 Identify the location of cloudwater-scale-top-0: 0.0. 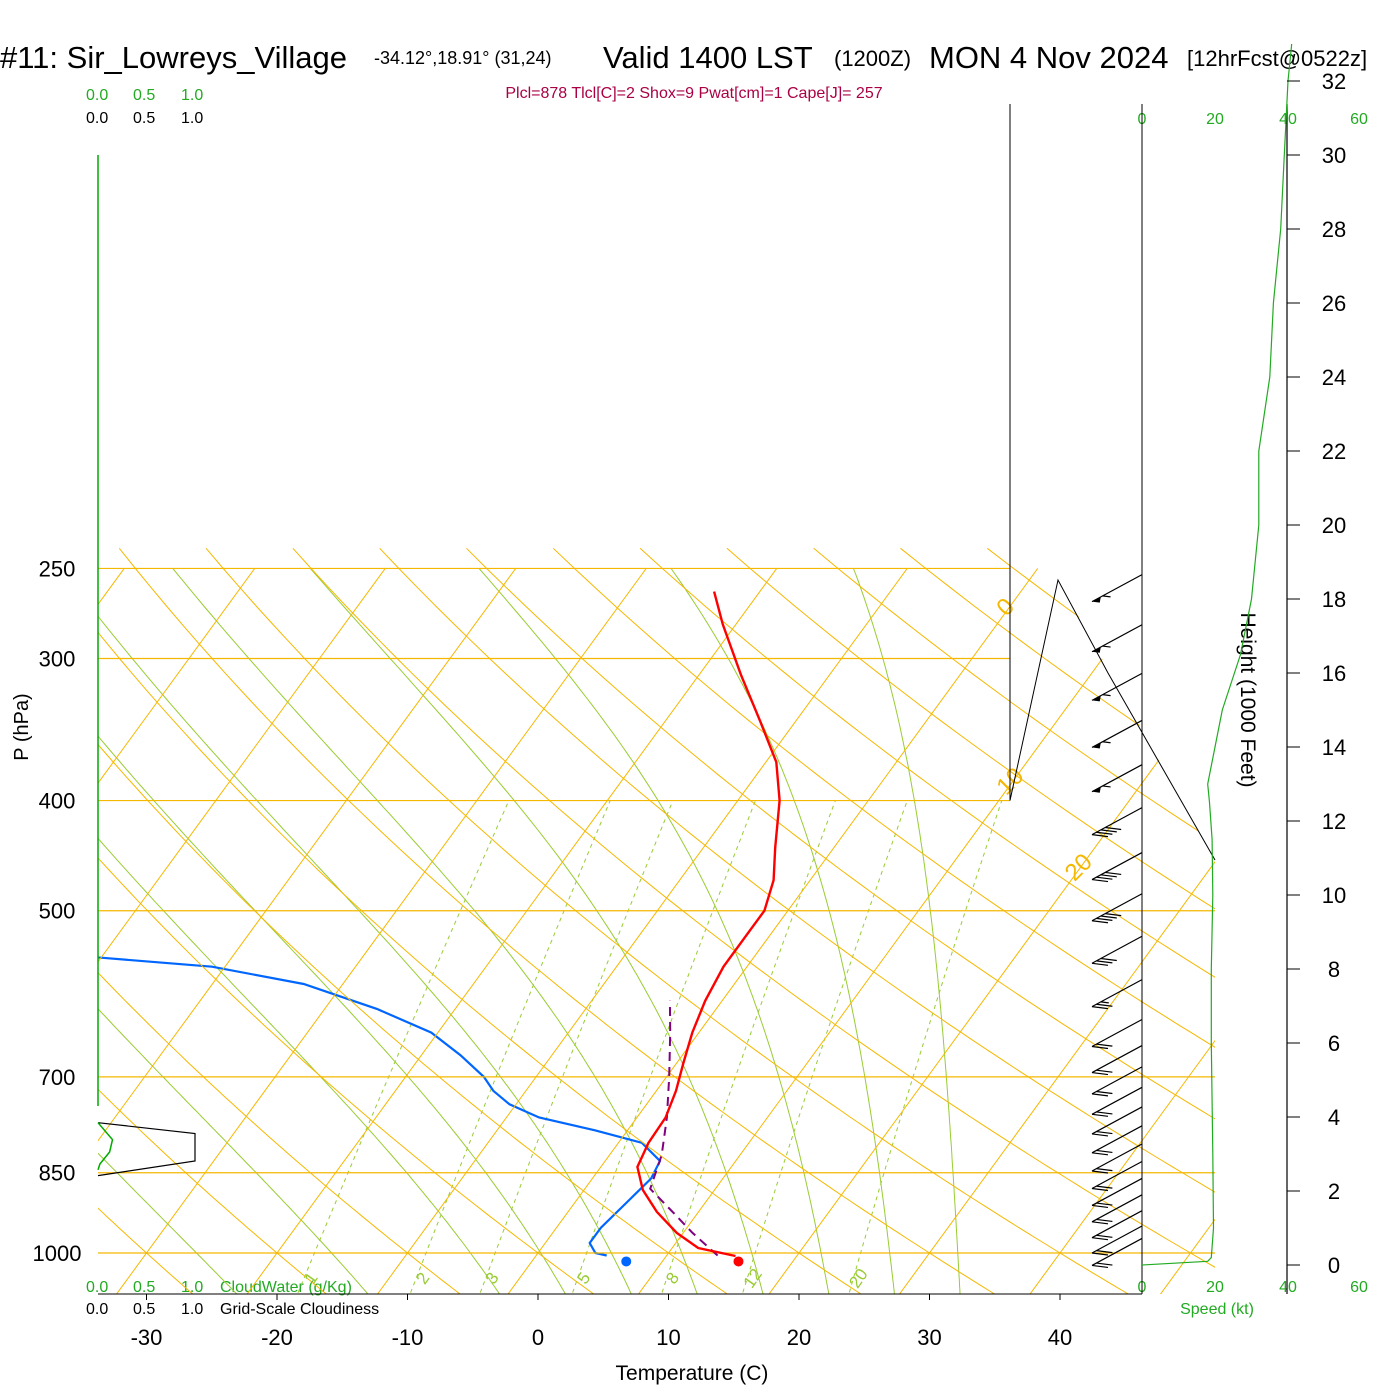
(97, 95).